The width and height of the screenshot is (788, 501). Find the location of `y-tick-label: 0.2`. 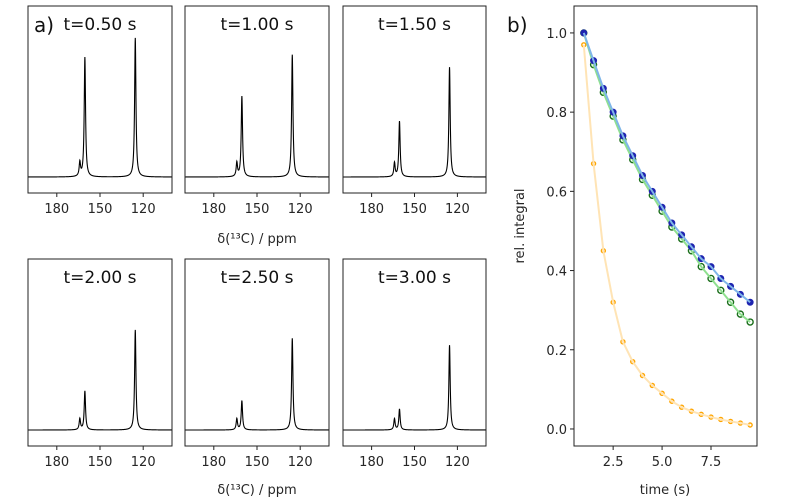

y-tick-label: 0.2 is located at coordinates (556, 351).